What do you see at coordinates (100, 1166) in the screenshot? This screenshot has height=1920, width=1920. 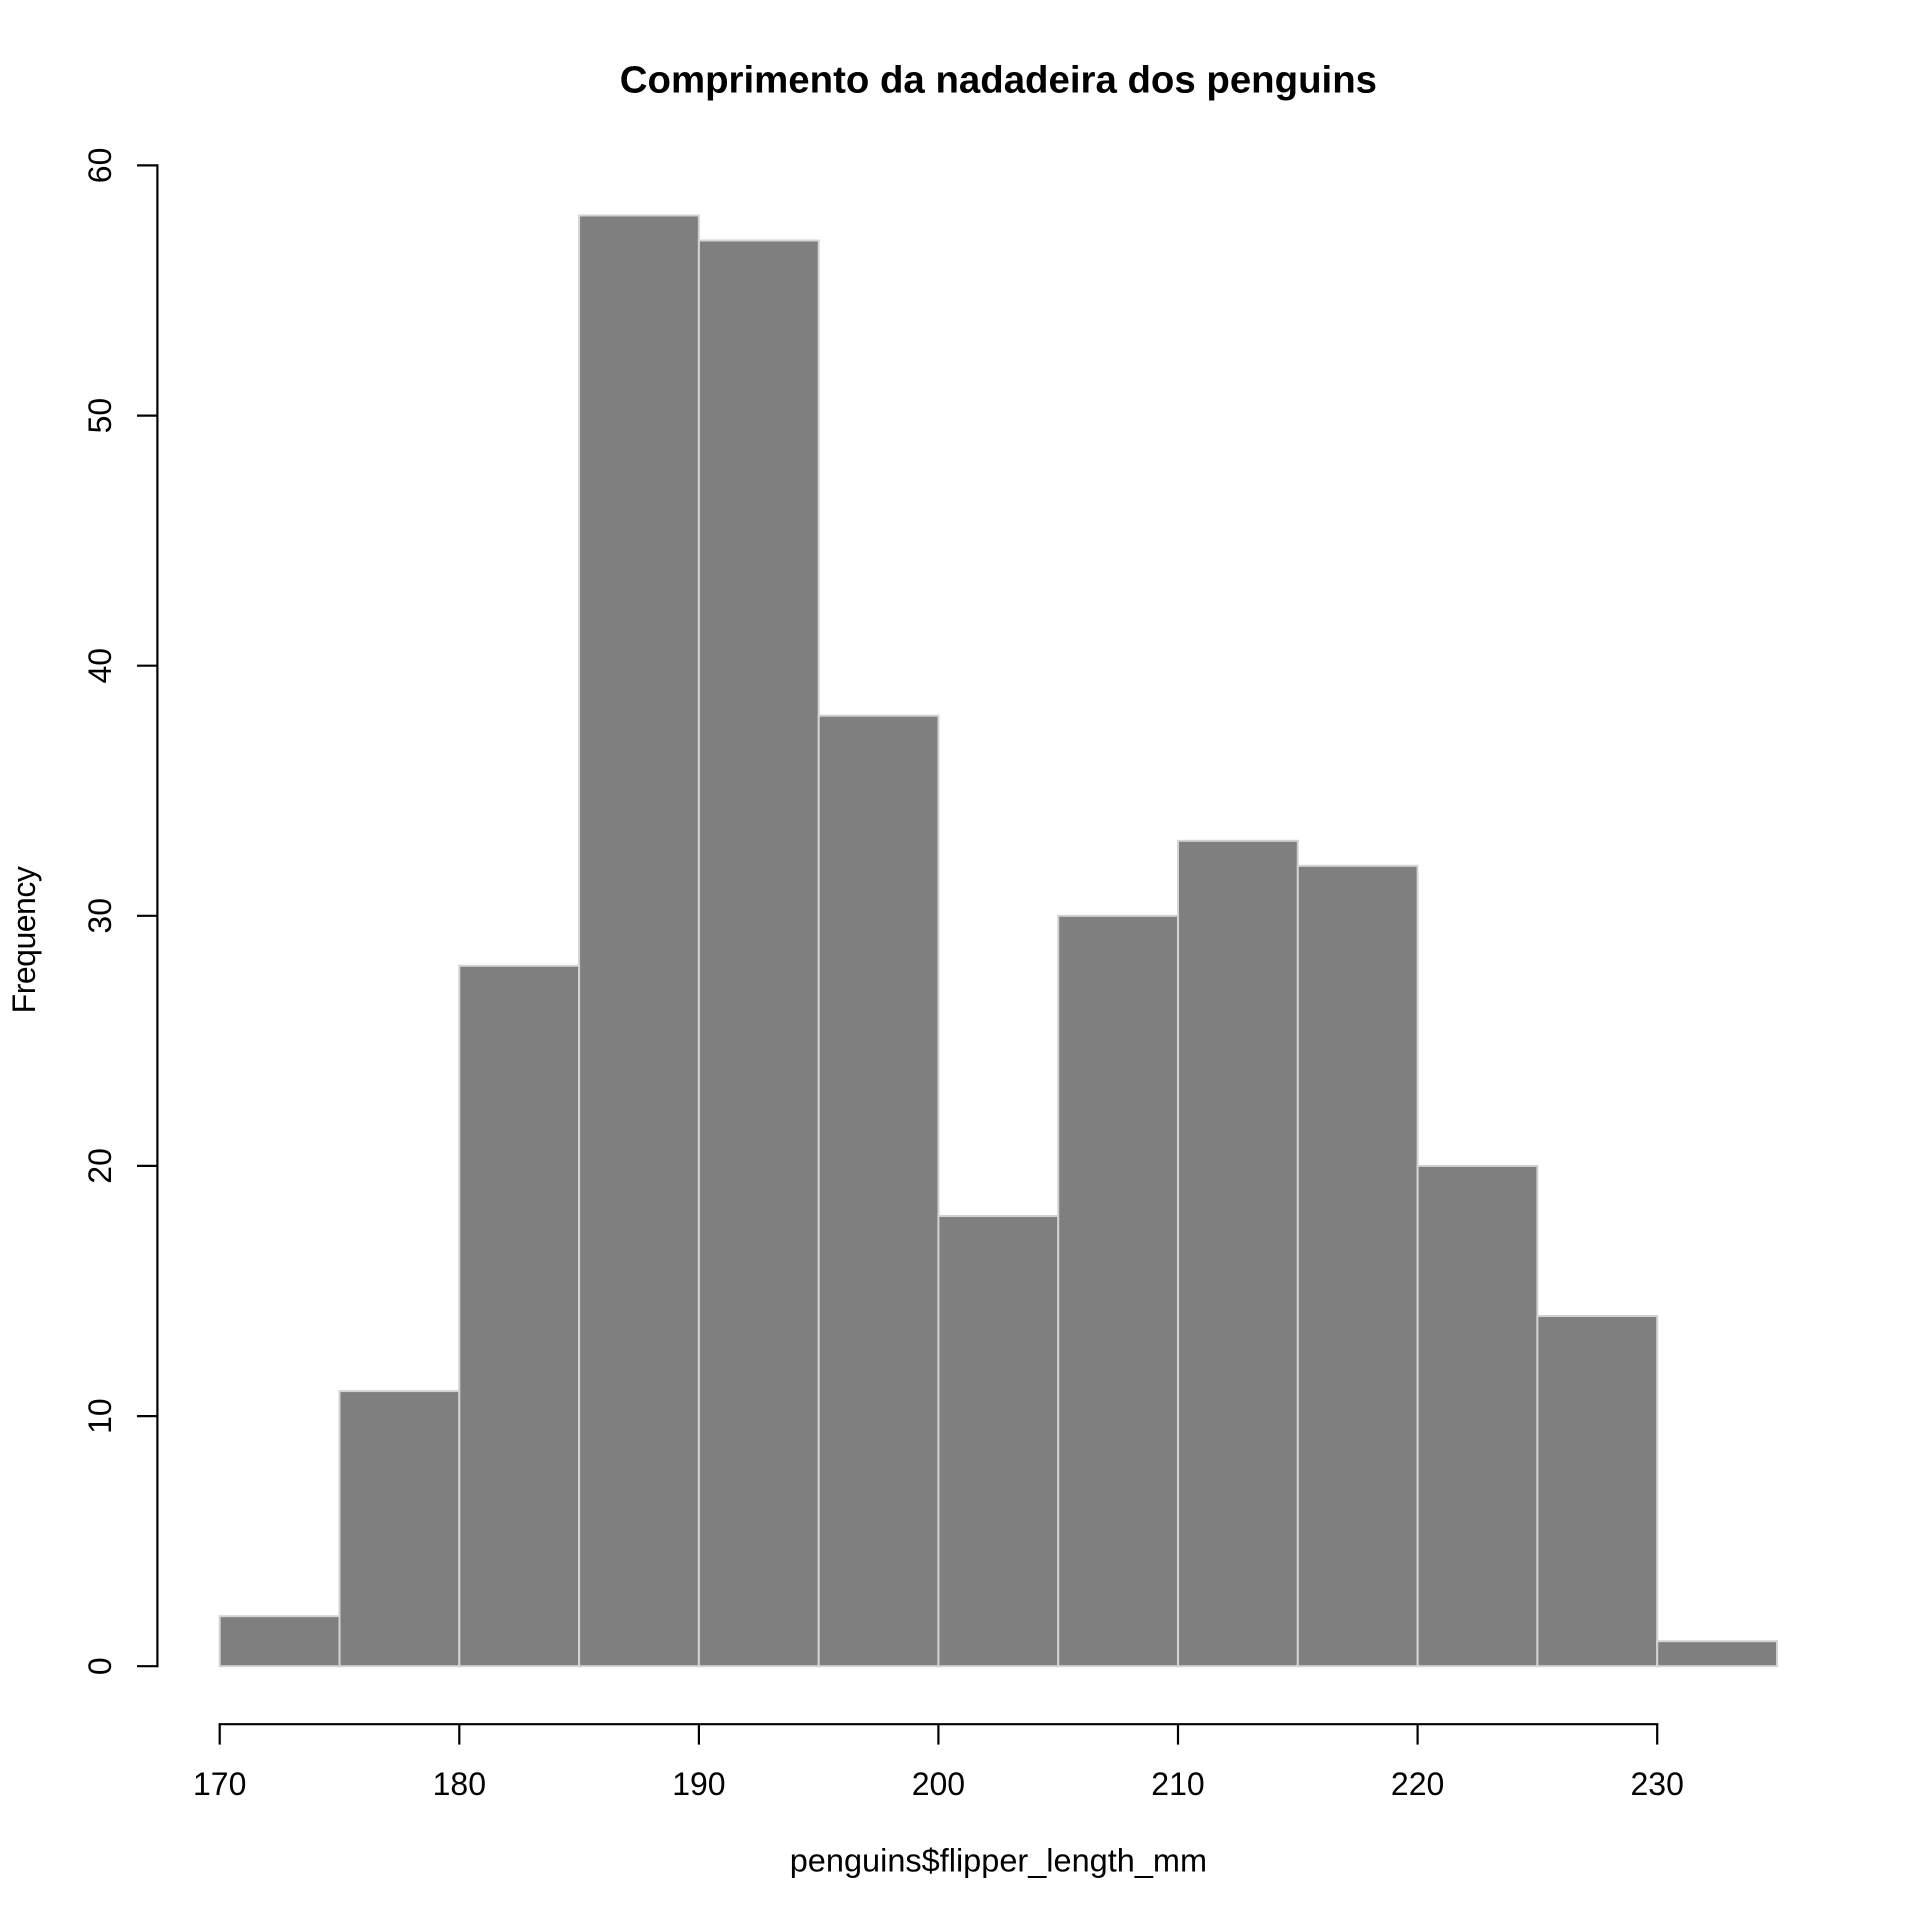 I see `svg-text: 20` at bounding box center [100, 1166].